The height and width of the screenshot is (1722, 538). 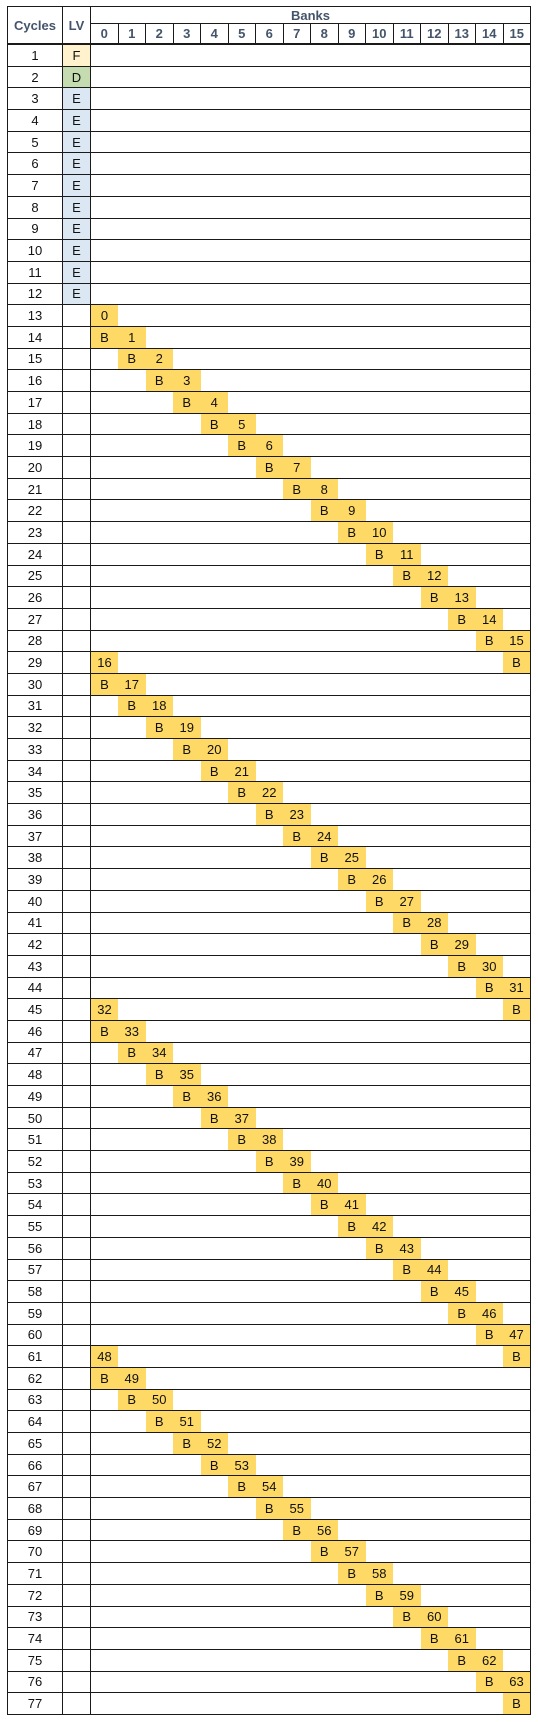 What do you see at coordinates (269, 879) in the screenshot?
I see `table-row: 39 B 26` at bounding box center [269, 879].